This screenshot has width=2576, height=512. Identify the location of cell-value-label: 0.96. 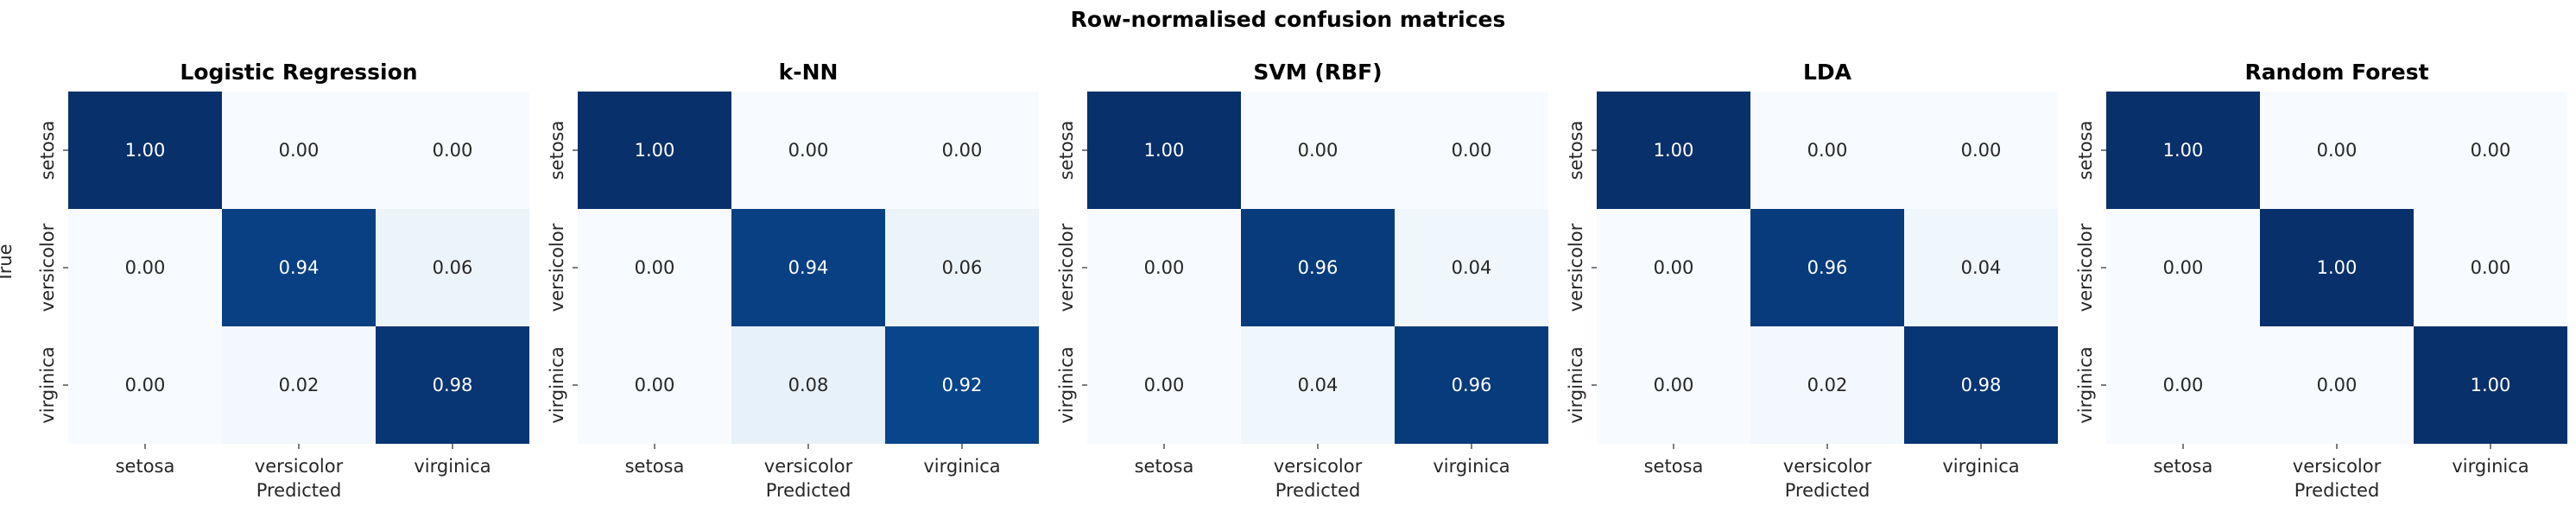
(1318, 267).